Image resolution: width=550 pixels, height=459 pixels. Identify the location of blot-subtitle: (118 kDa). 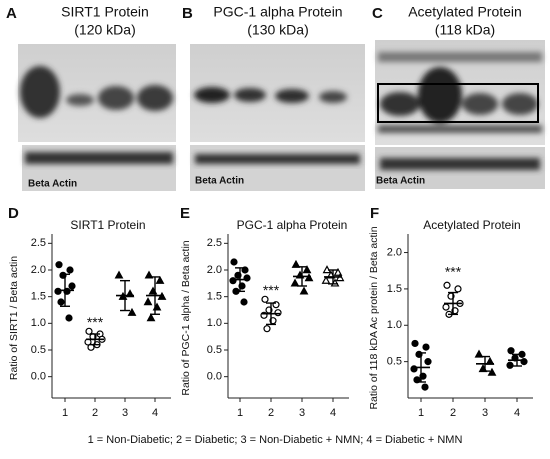
(465, 30).